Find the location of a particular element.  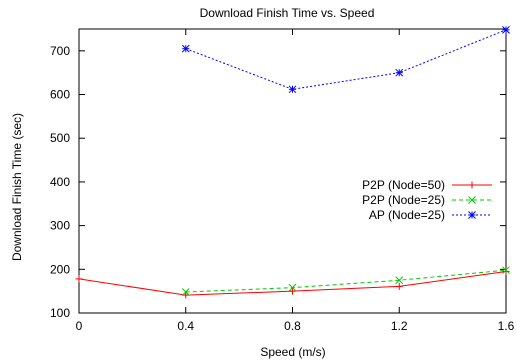

y-axis-label: Download Finish Time (sec) is located at coordinates (17, 187).